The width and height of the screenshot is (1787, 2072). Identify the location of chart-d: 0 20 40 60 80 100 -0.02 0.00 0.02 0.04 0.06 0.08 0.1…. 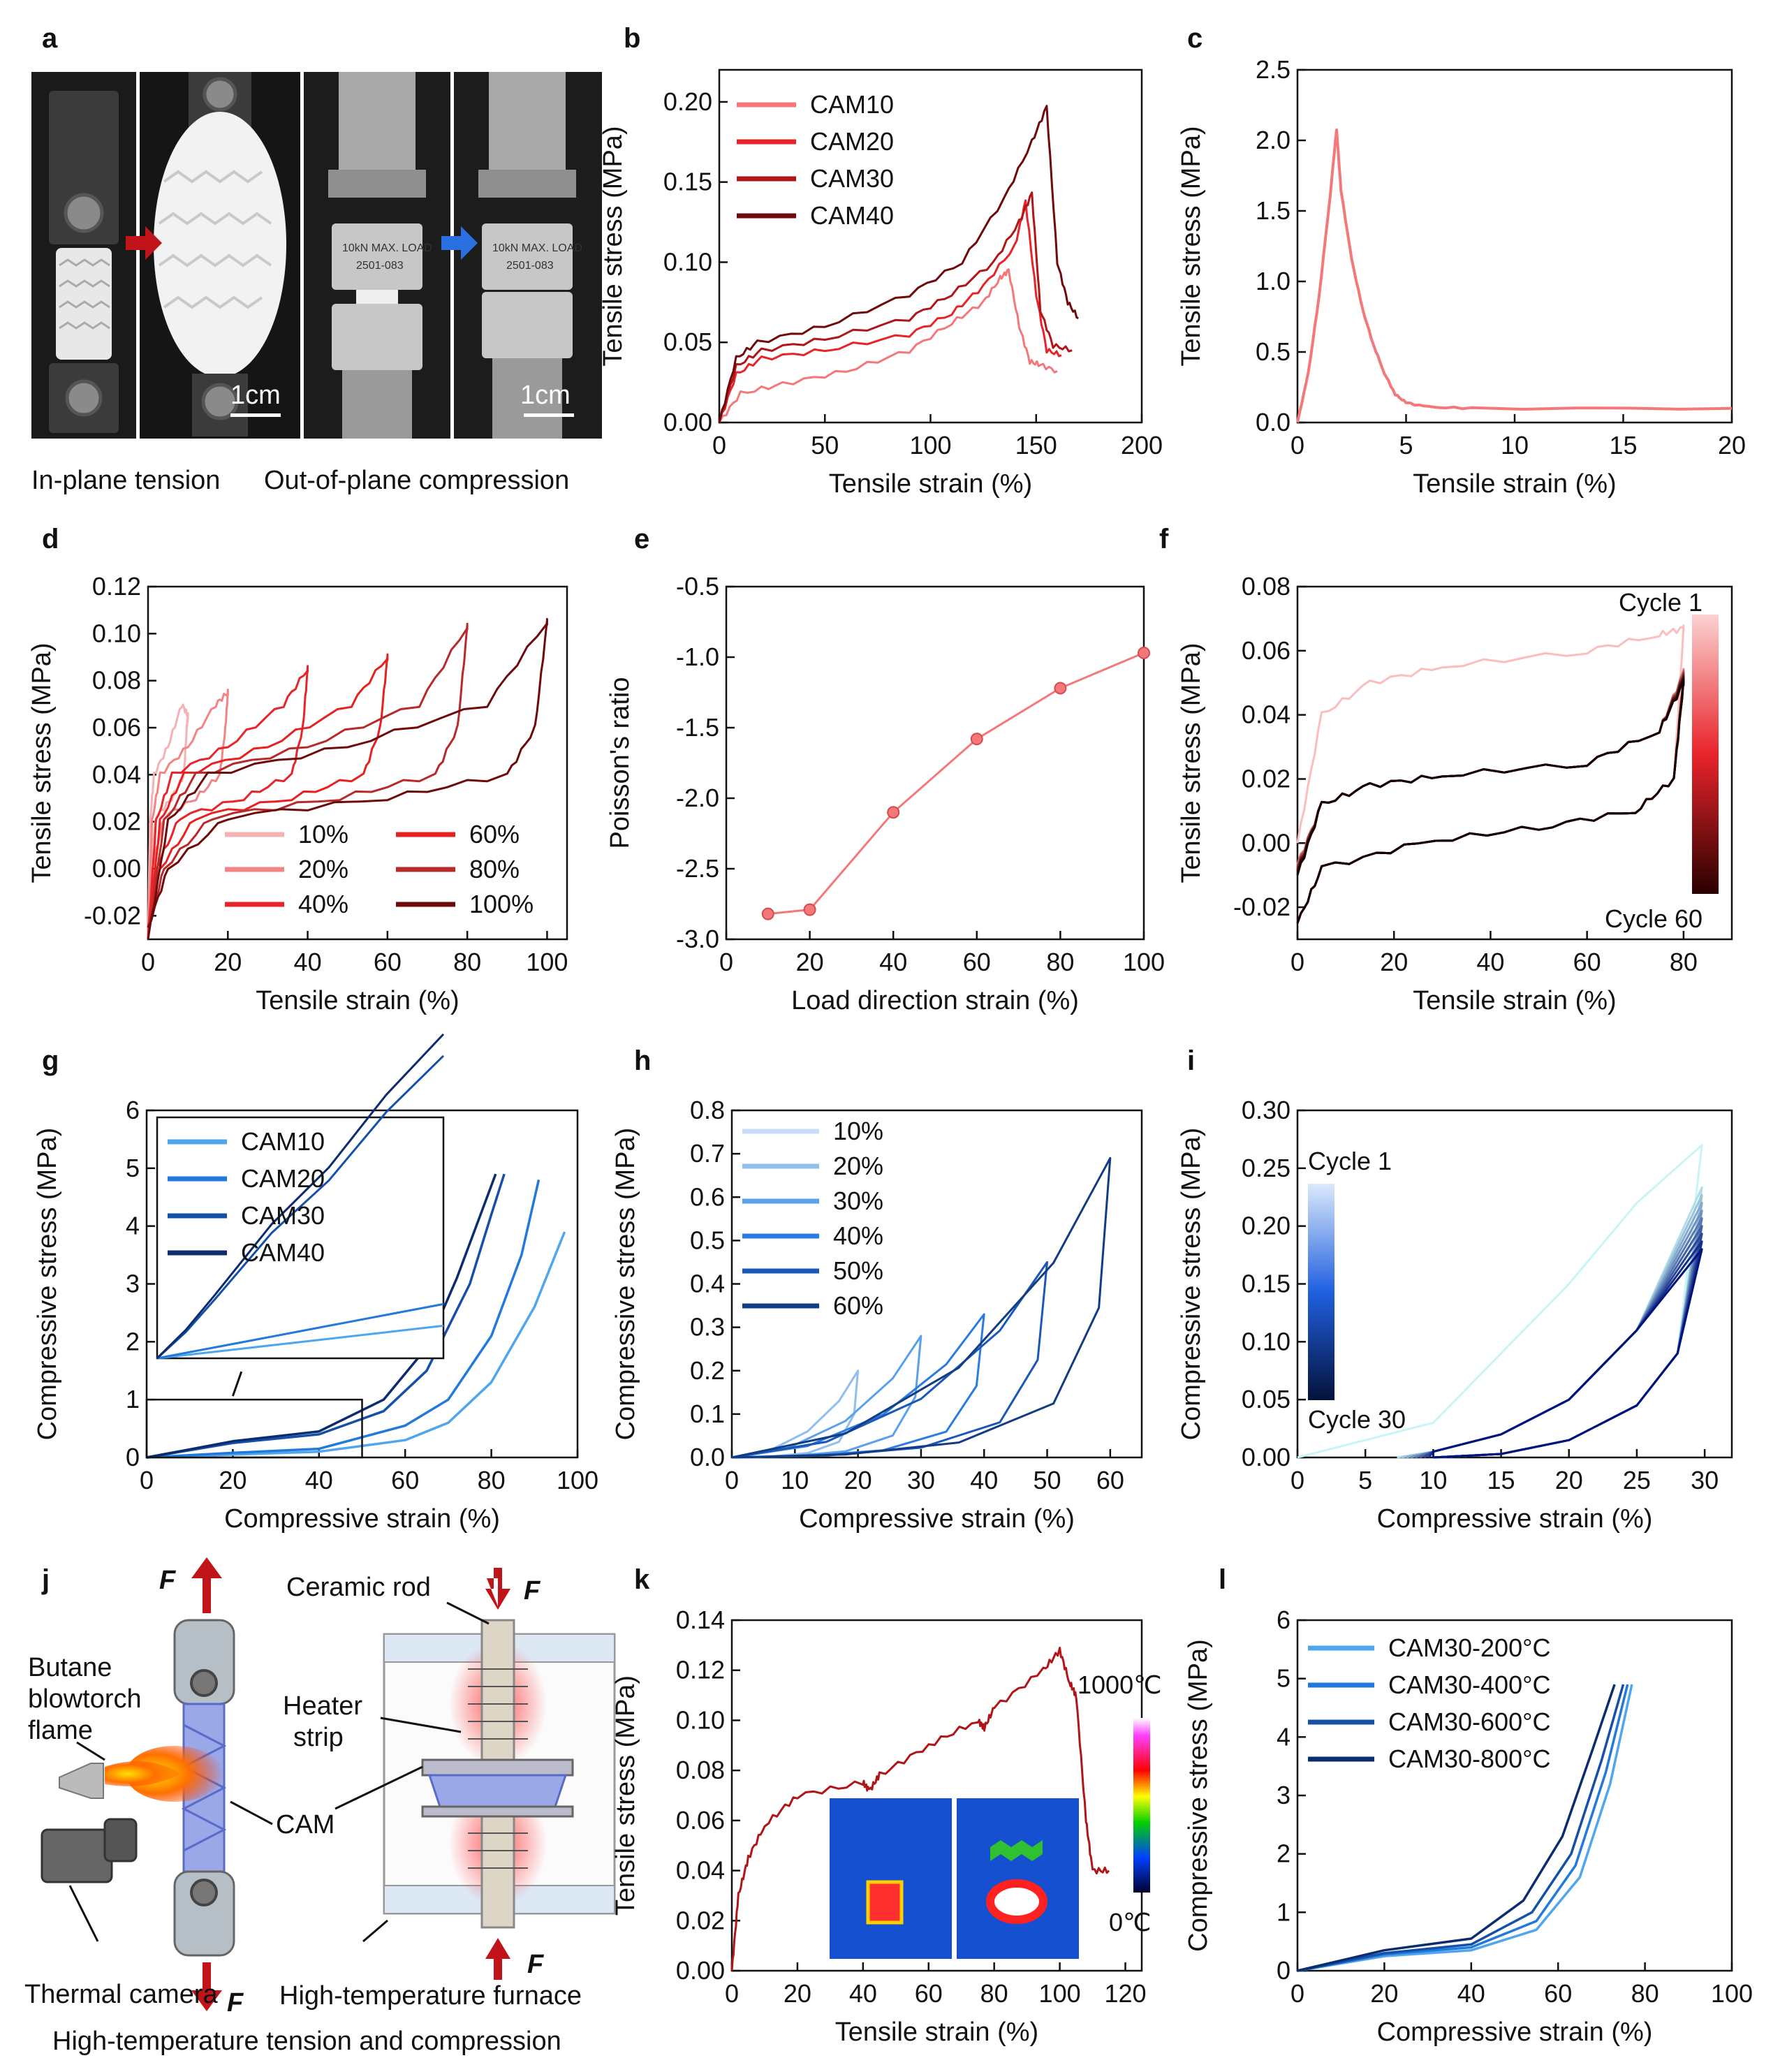
(297, 793).